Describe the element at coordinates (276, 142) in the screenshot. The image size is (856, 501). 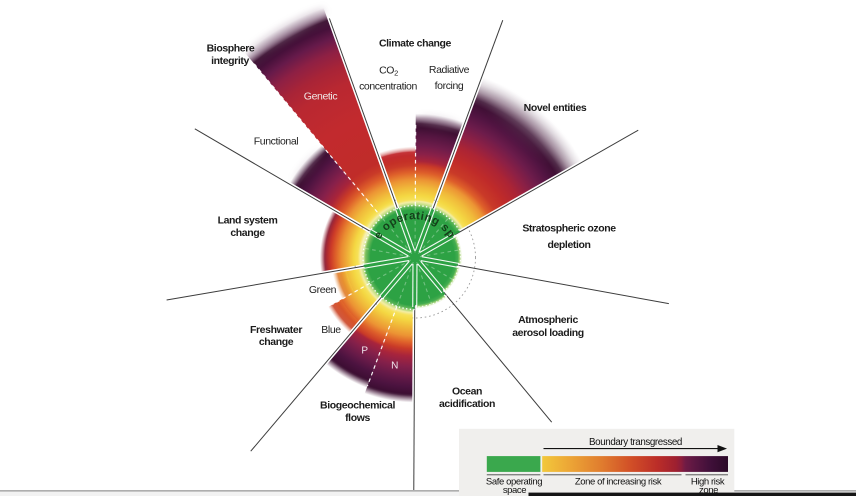
I see `svg-text: Functional` at that location.